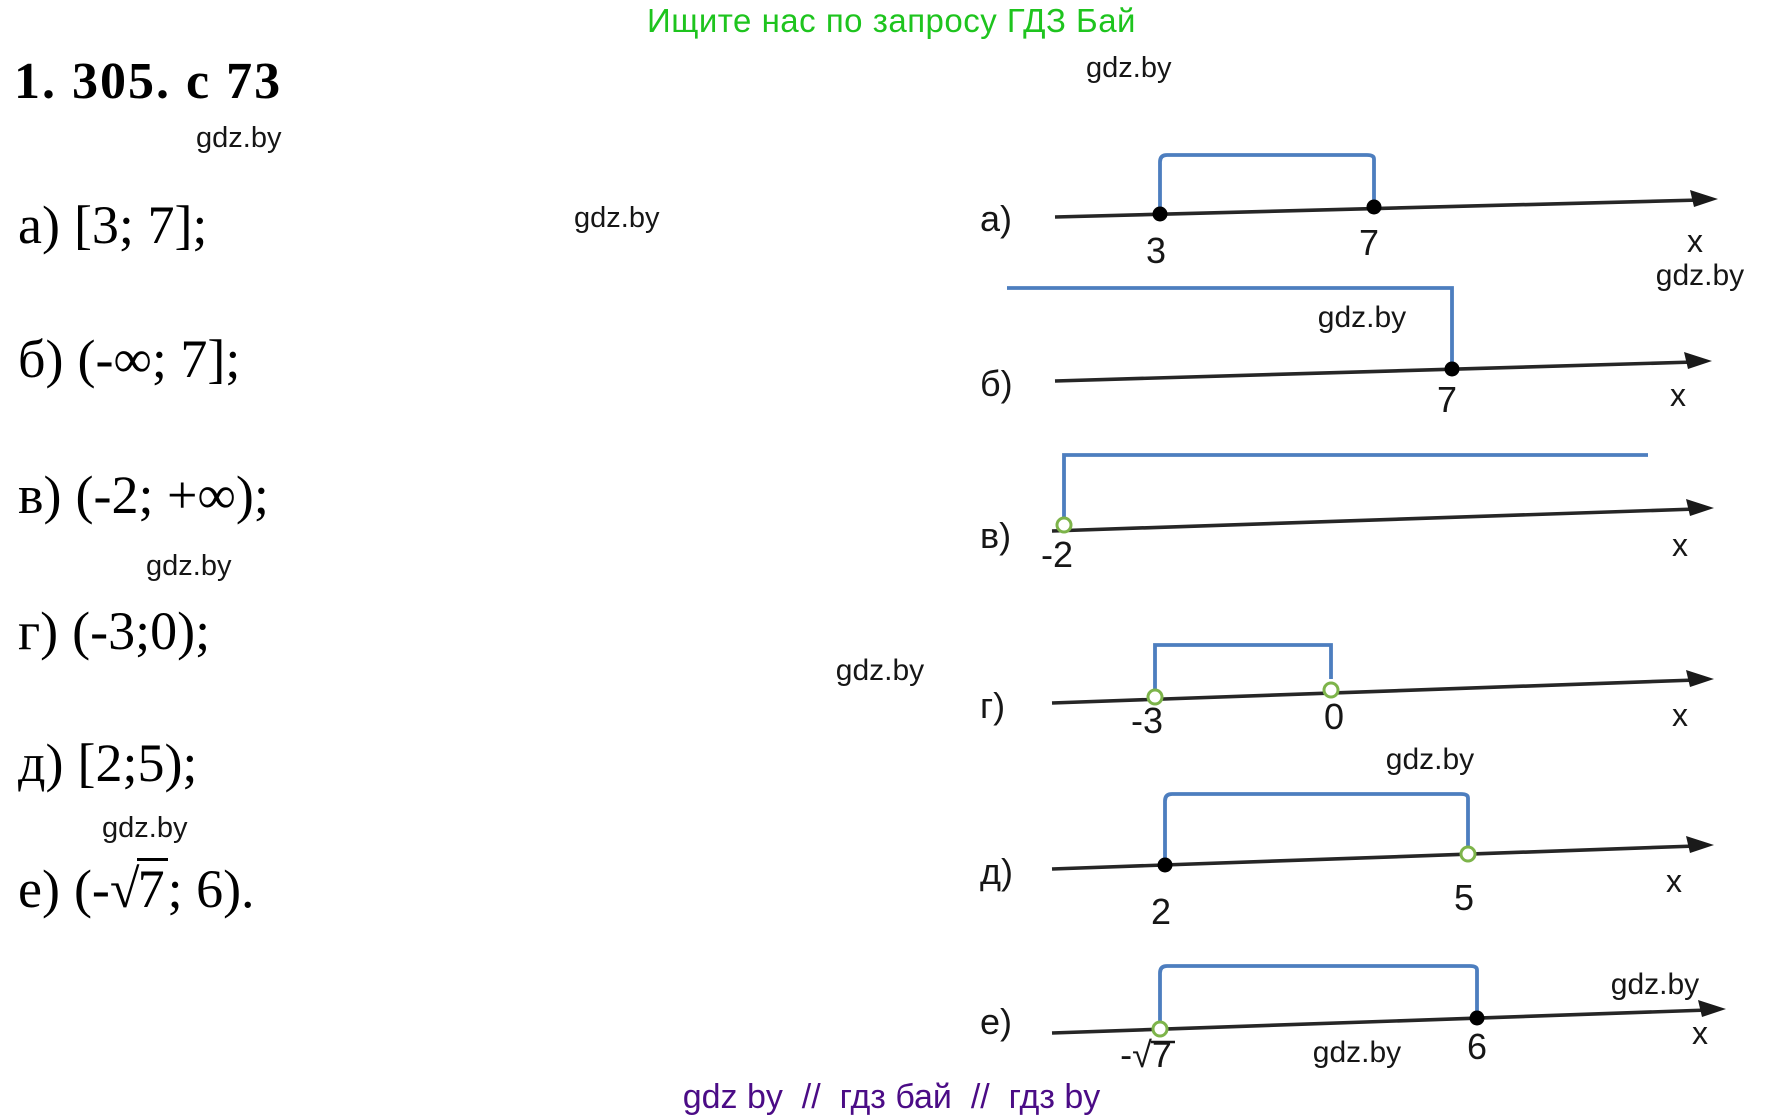 This screenshot has width=1783, height=1117. What do you see at coordinates (39, 889) in the screenshot?
I see `interval-item-label: е)` at bounding box center [39, 889].